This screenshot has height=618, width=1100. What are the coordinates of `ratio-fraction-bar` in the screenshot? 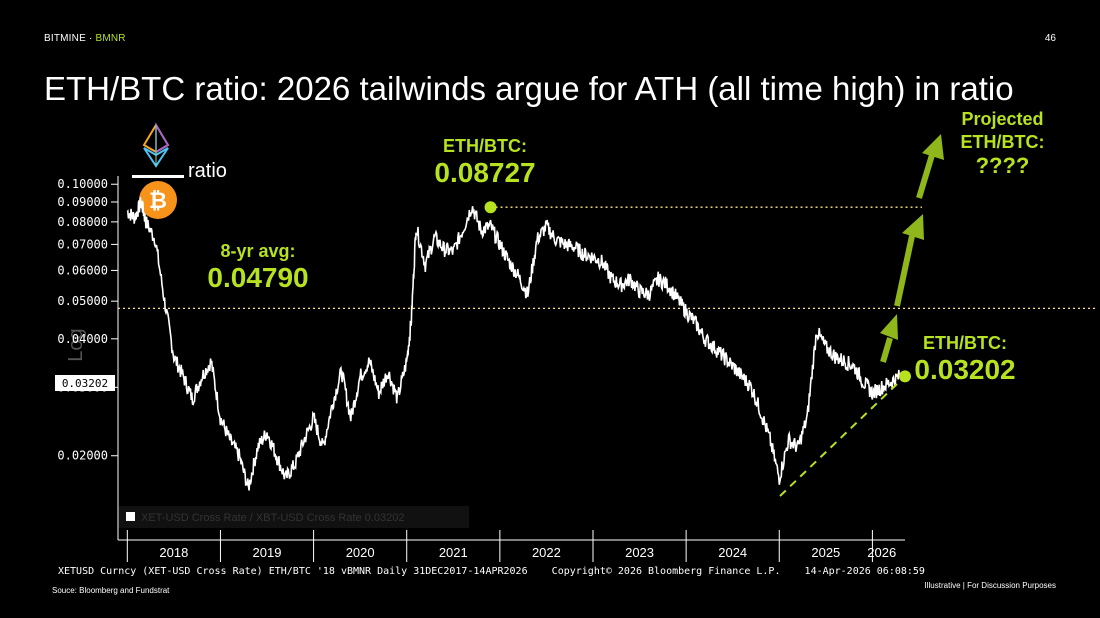 It's located at (158, 176).